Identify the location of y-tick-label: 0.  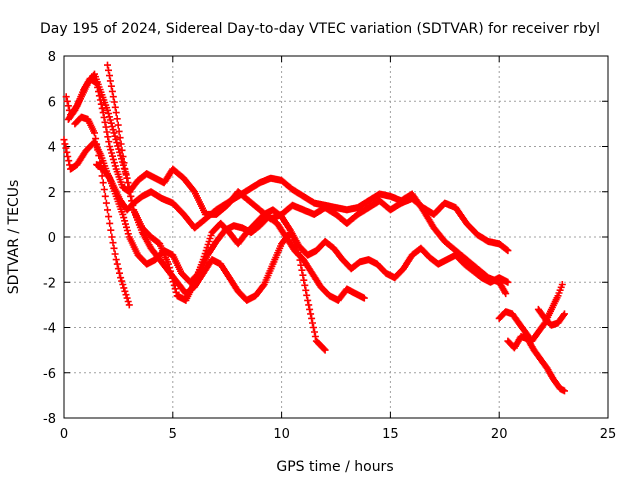
(52, 238).